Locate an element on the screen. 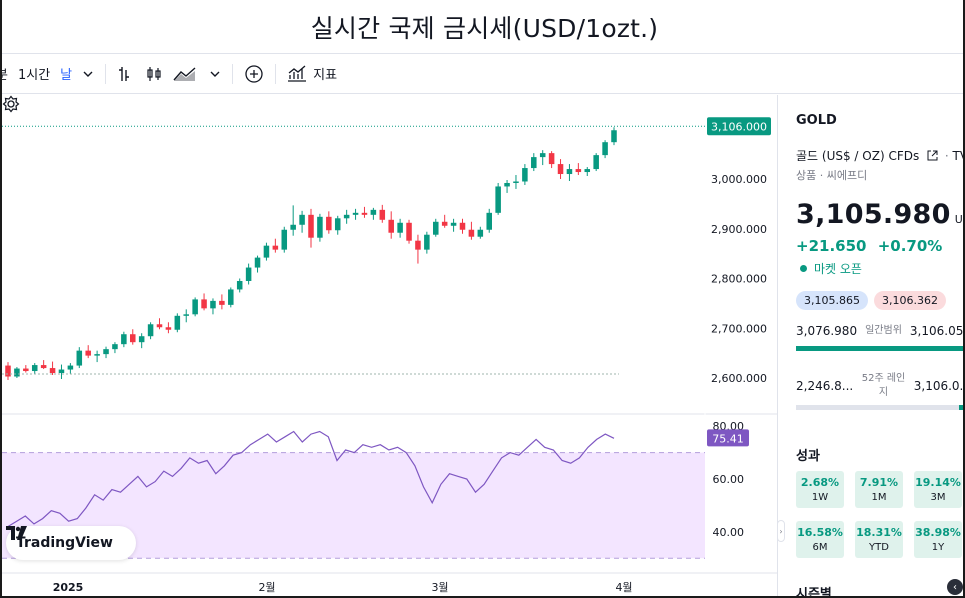 This screenshot has height=598, width=965. performance-cell: 19.14% 3M is located at coordinates (938, 489).